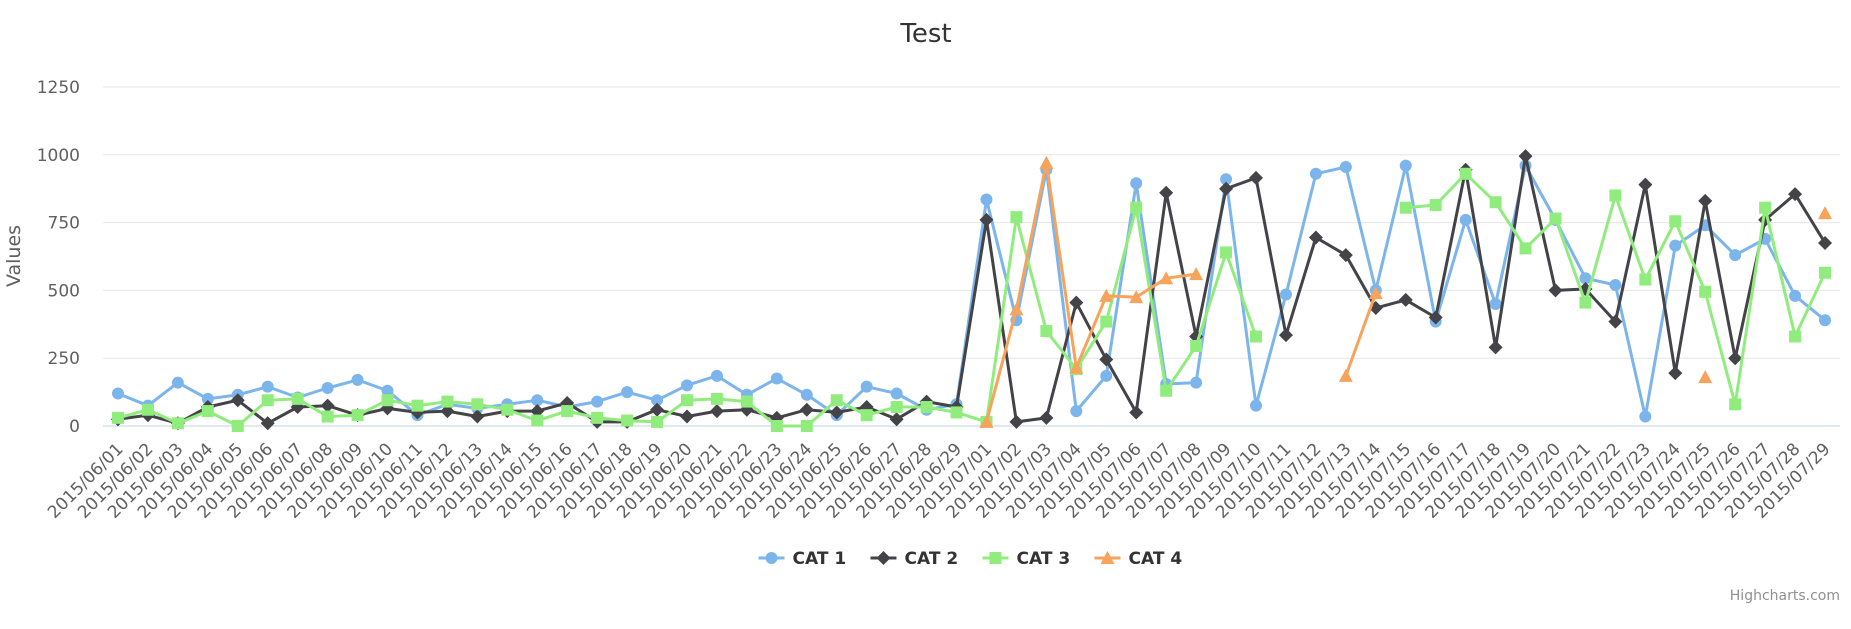 The image size is (1851, 629). What do you see at coordinates (914, 559) in the screenshot?
I see `legend-item-cat-2: CAT 2` at bounding box center [914, 559].